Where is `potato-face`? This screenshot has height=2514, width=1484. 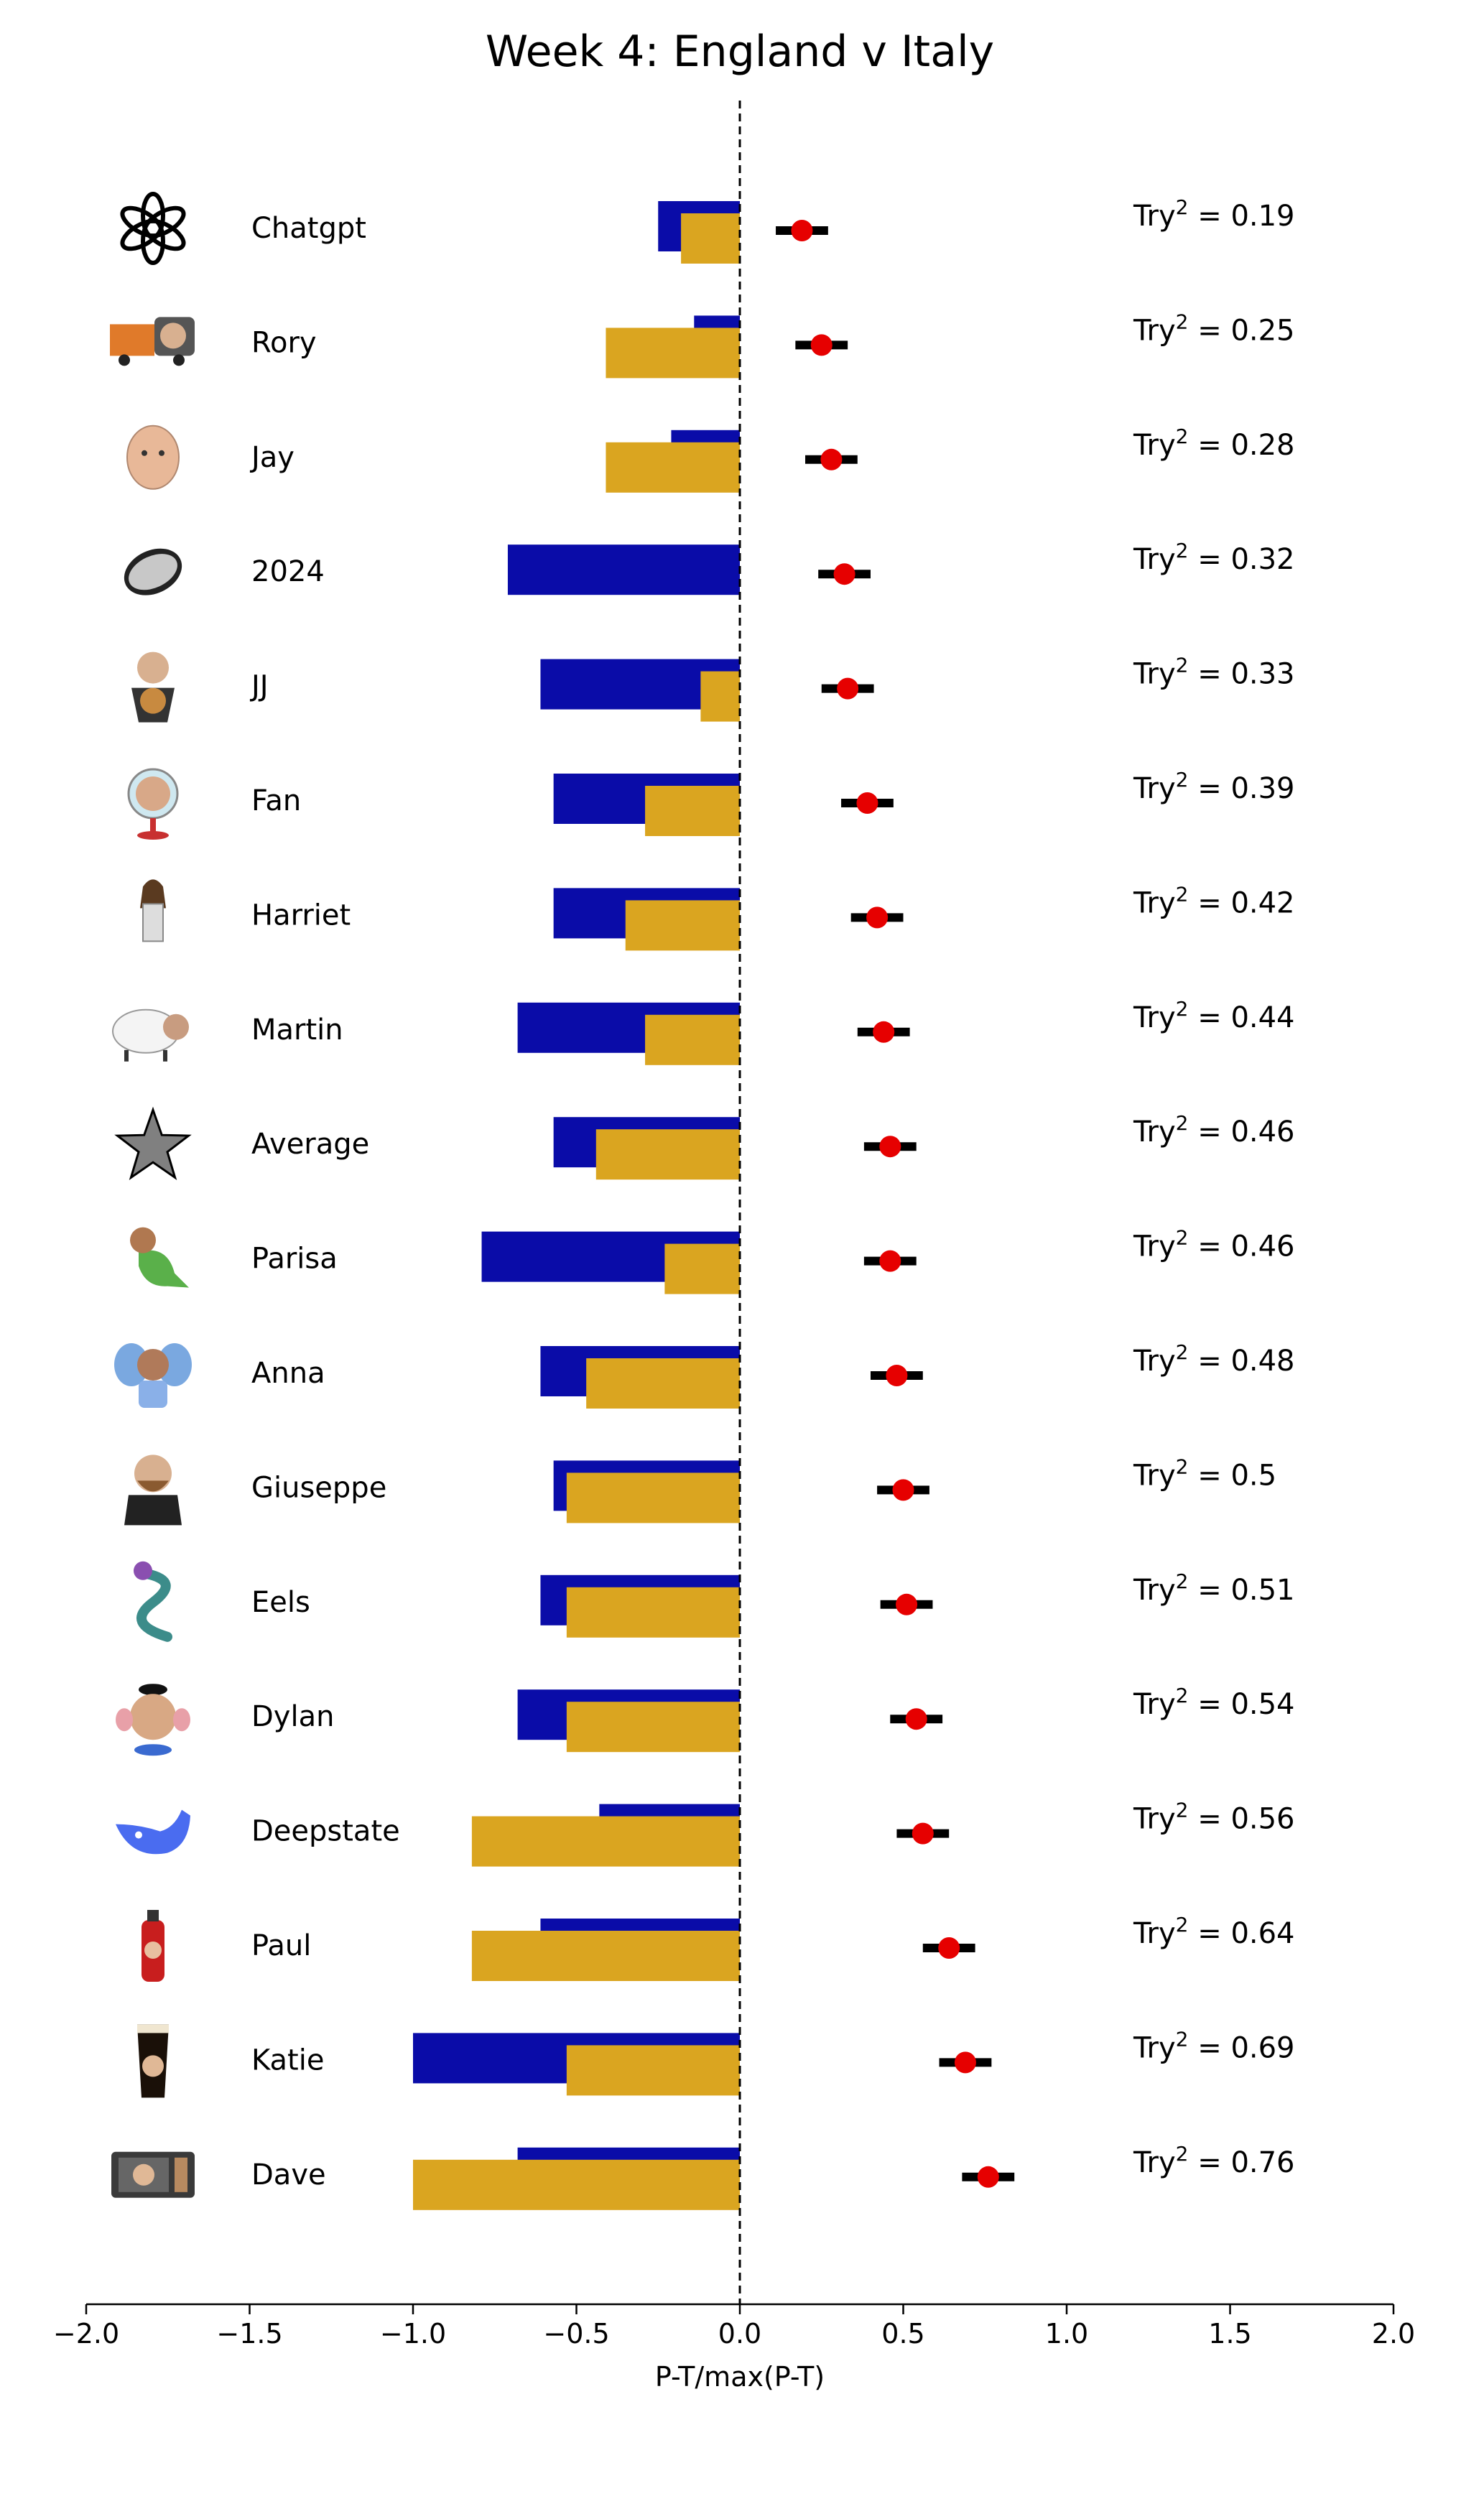
potato-face is located at coordinates (153, 1717).